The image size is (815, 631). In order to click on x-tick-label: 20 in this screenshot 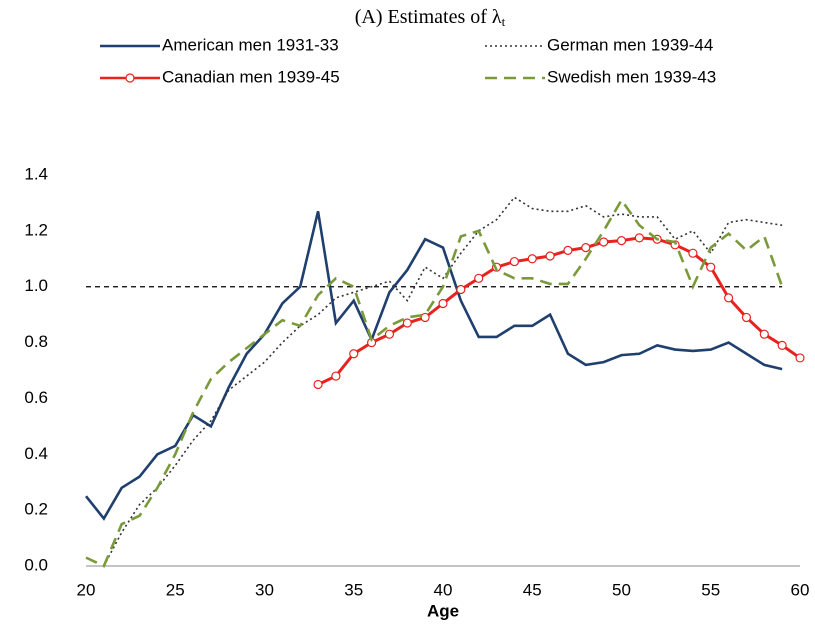, I will do `click(86, 589)`.